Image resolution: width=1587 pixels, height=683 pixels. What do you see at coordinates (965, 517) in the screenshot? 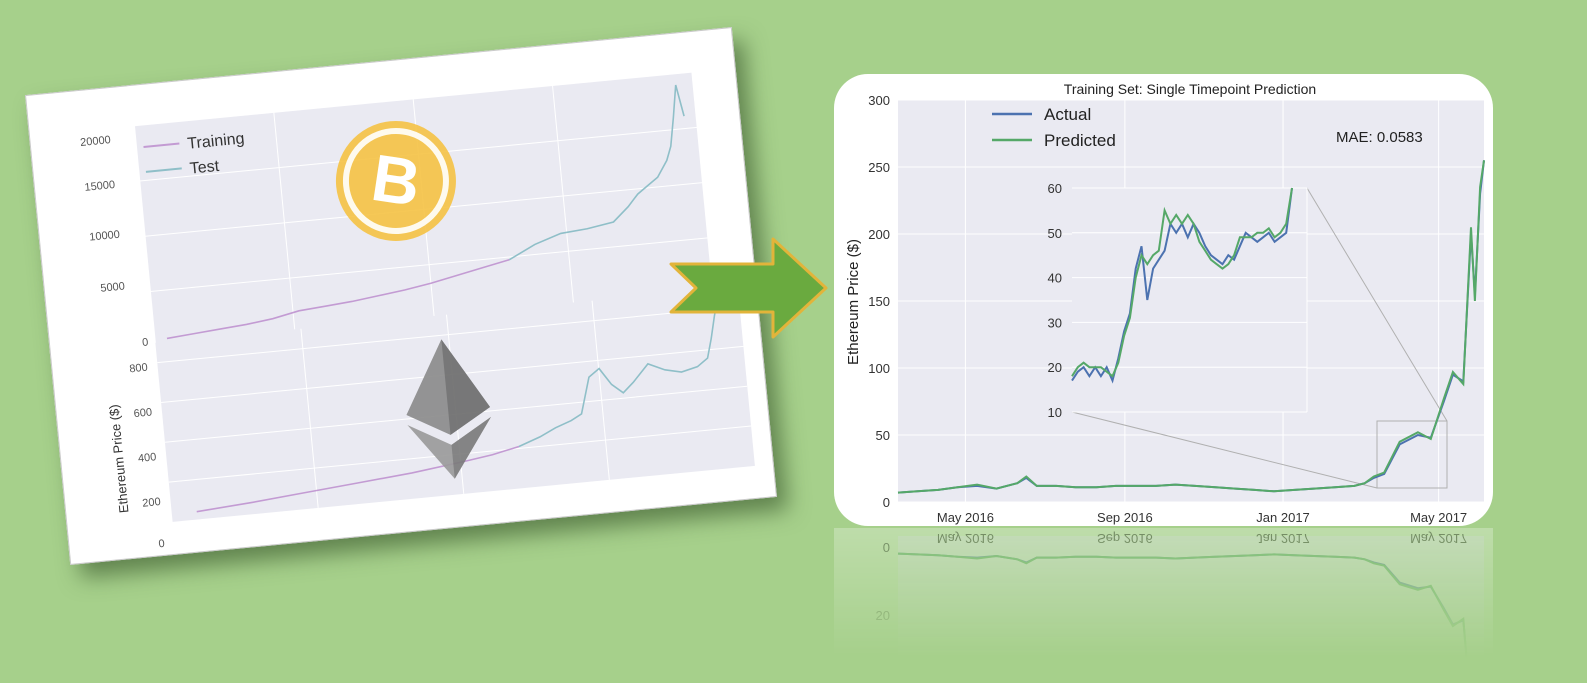
I see `main-xtick-0: May 2016` at bounding box center [965, 517].